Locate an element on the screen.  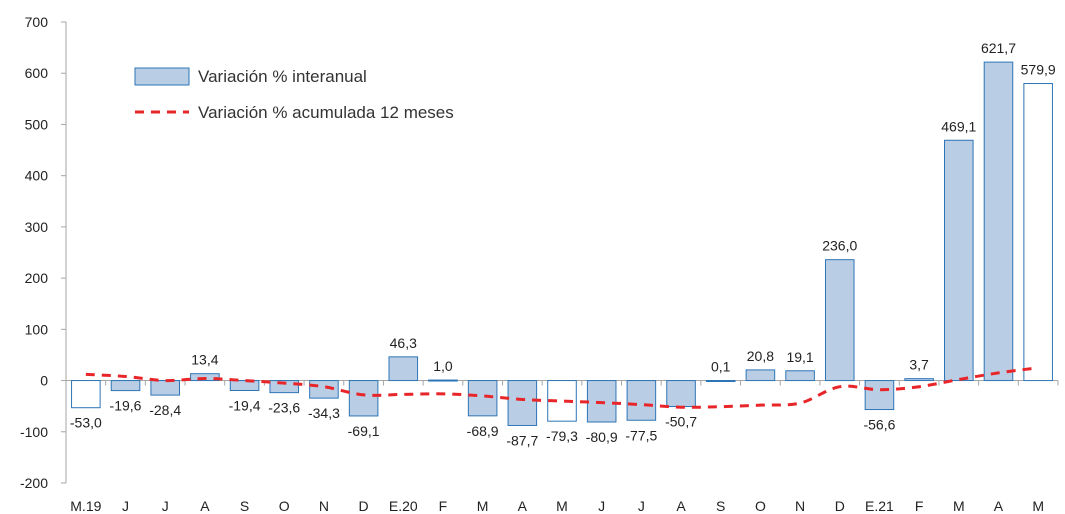
data-label: -56,6 is located at coordinates (879, 425).